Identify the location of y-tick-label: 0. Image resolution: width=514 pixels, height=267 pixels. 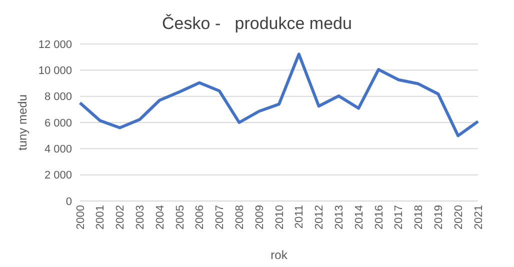
(69, 202).